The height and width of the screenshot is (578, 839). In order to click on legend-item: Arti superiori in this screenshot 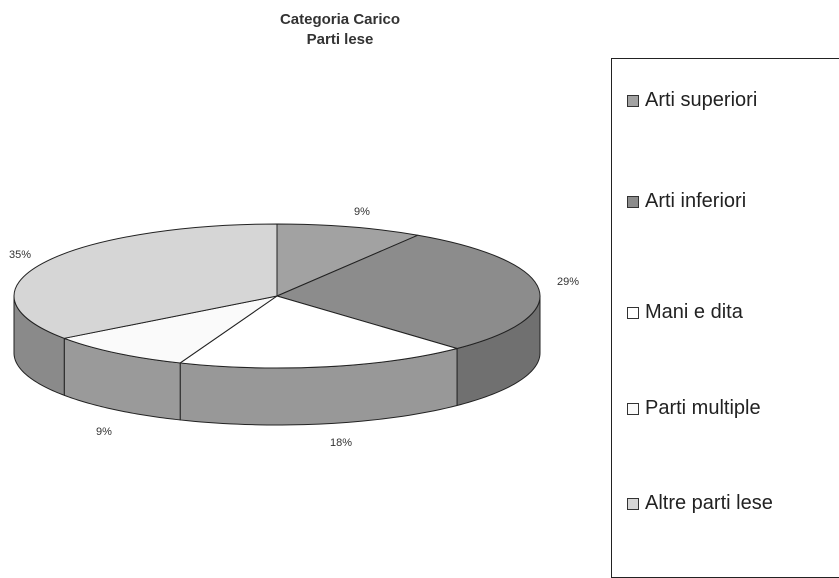, I will do `click(692, 100)`.